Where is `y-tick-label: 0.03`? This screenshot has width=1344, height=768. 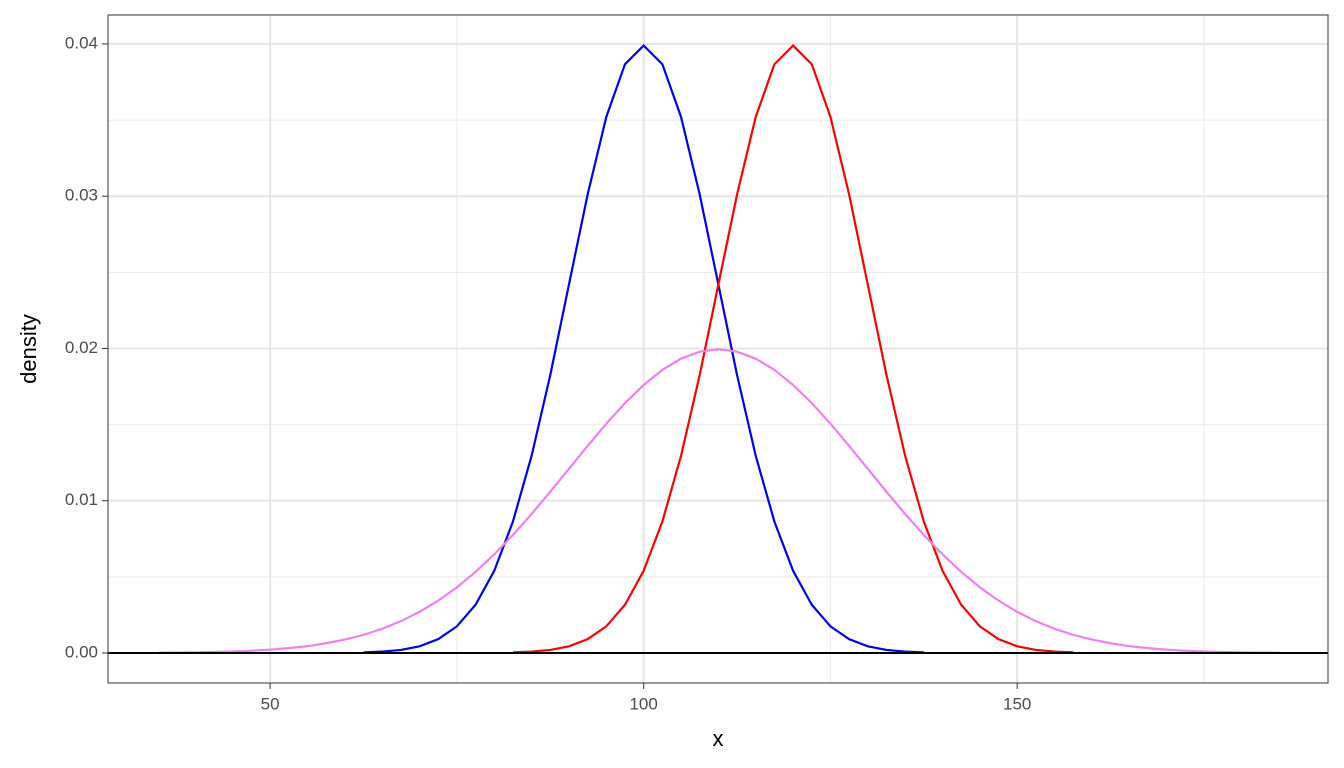
y-tick-label: 0.03 is located at coordinates (81, 195).